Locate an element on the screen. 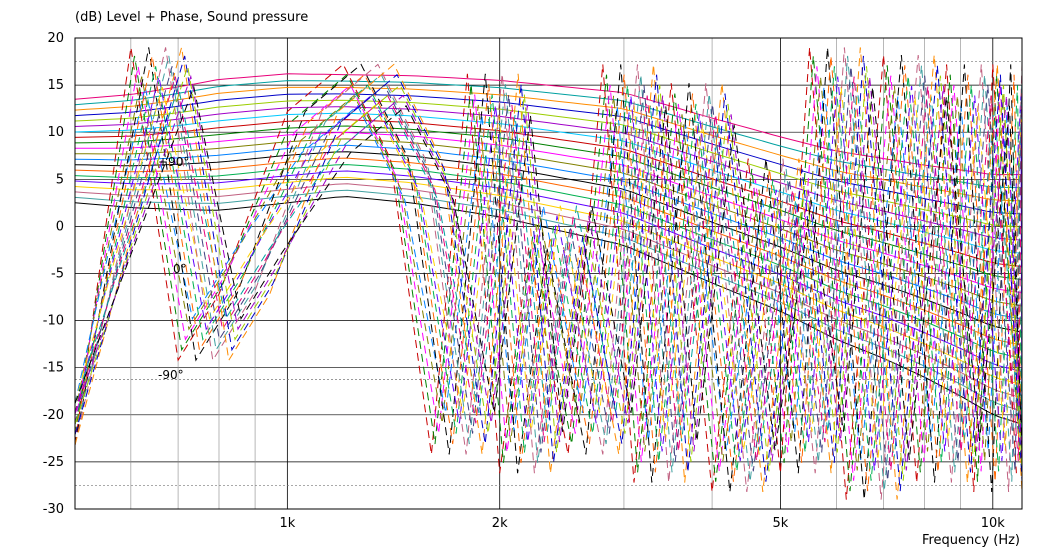 This screenshot has width=1050, height=553. y-tick-label: -25 is located at coordinates (53, 462).